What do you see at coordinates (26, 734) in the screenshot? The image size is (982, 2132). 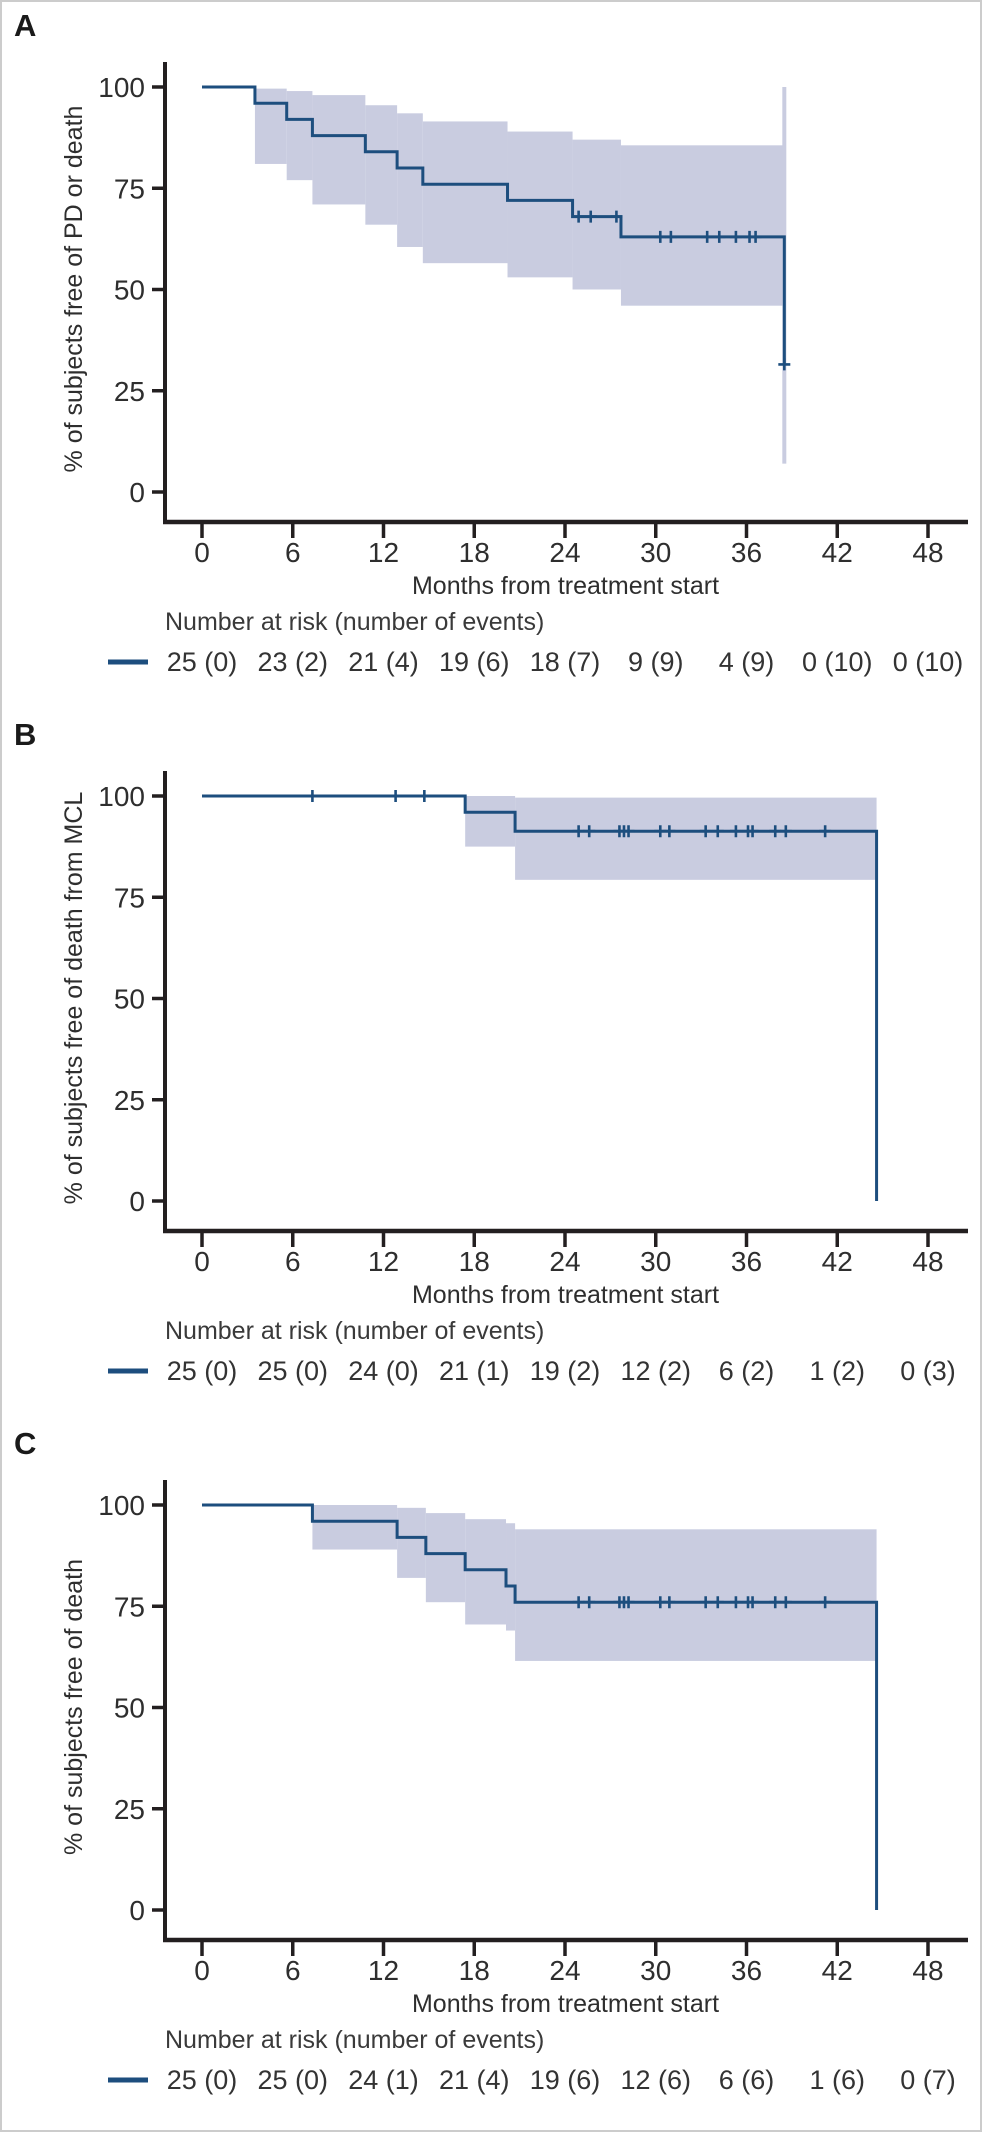 I see `panel-letter: B` at bounding box center [26, 734].